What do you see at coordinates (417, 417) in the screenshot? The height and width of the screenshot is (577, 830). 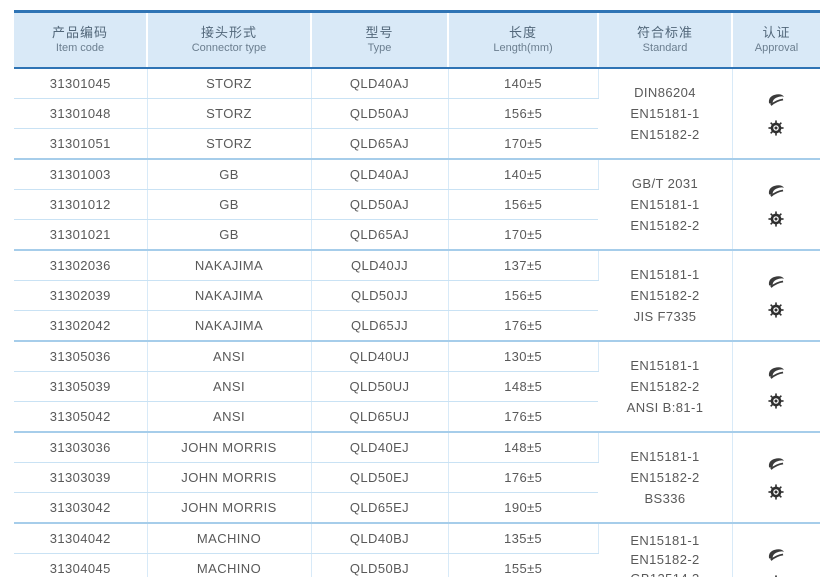 I see `table-row: 31305042 ANSI QLD65UJ 176±5` at bounding box center [417, 417].